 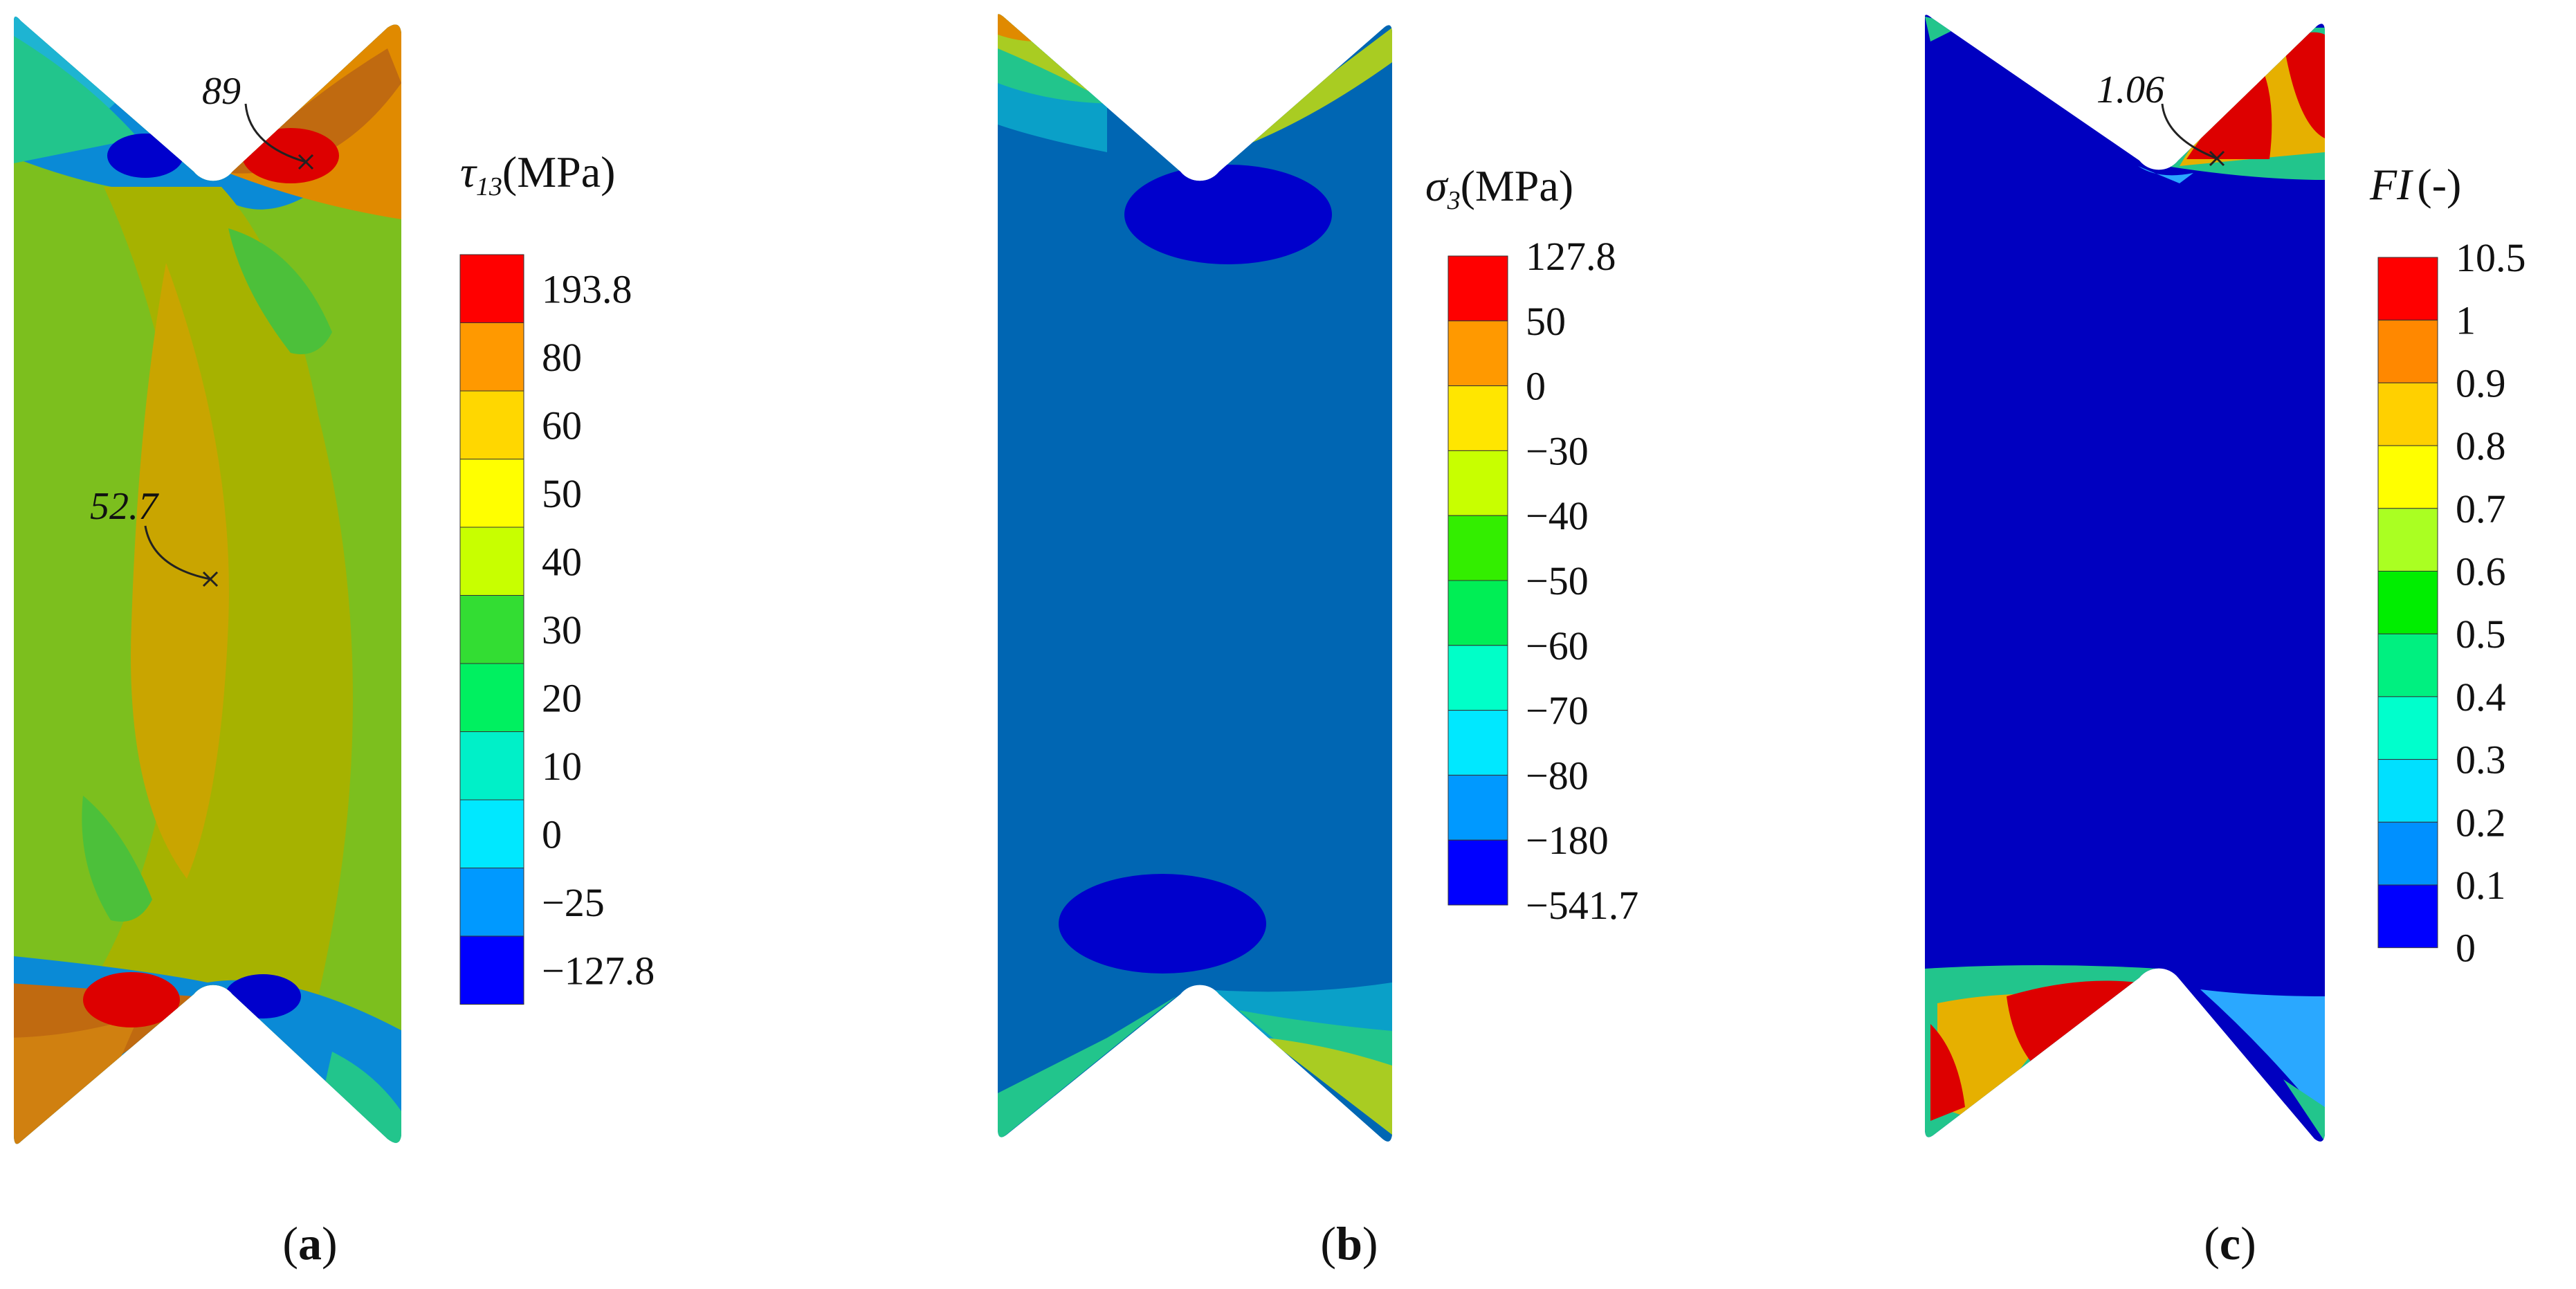 What do you see at coordinates (2481, 760) in the screenshot?
I see `legend-label: 0.3` at bounding box center [2481, 760].